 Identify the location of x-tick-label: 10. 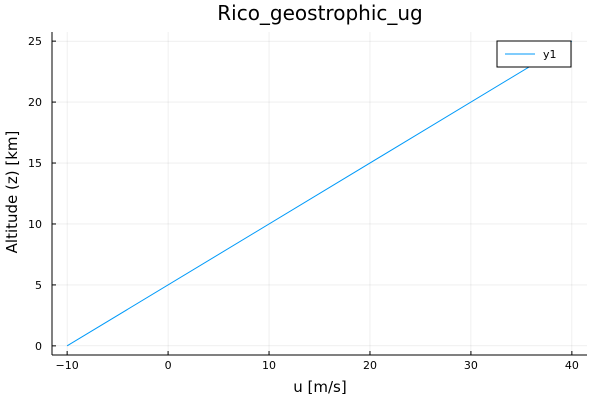
(269, 365).